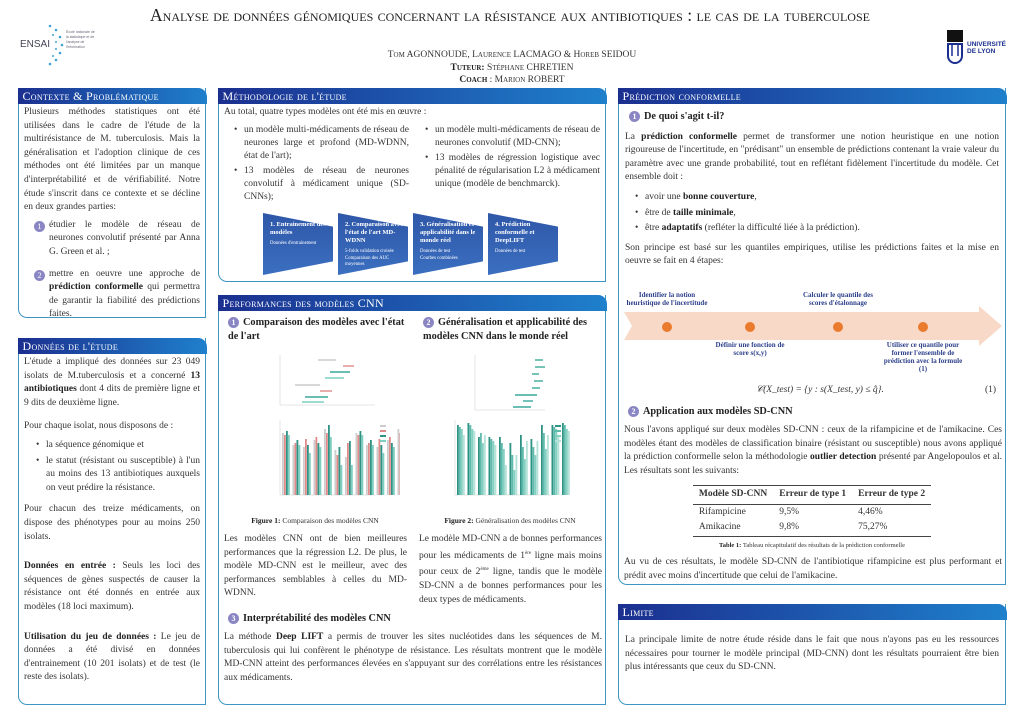 Image resolution: width=1024 pixels, height=723 pixels. What do you see at coordinates (750, 349) in the screenshot?
I see `step-2-label: Définir une fonction de score s(x,y)` at bounding box center [750, 349].